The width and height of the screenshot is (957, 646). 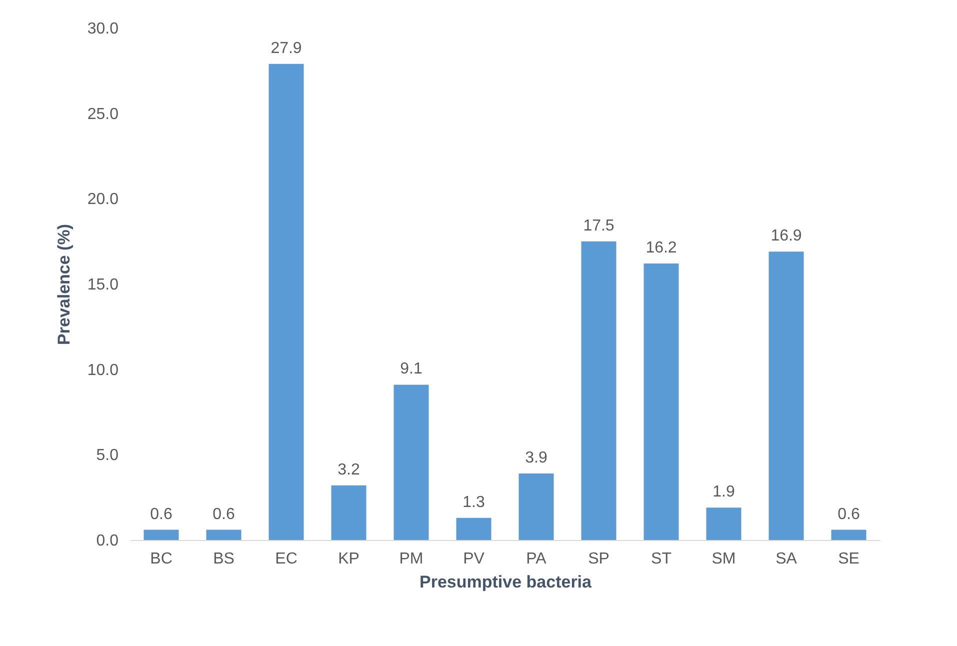 What do you see at coordinates (473, 502) in the screenshot?
I see `data-label: 1.3` at bounding box center [473, 502].